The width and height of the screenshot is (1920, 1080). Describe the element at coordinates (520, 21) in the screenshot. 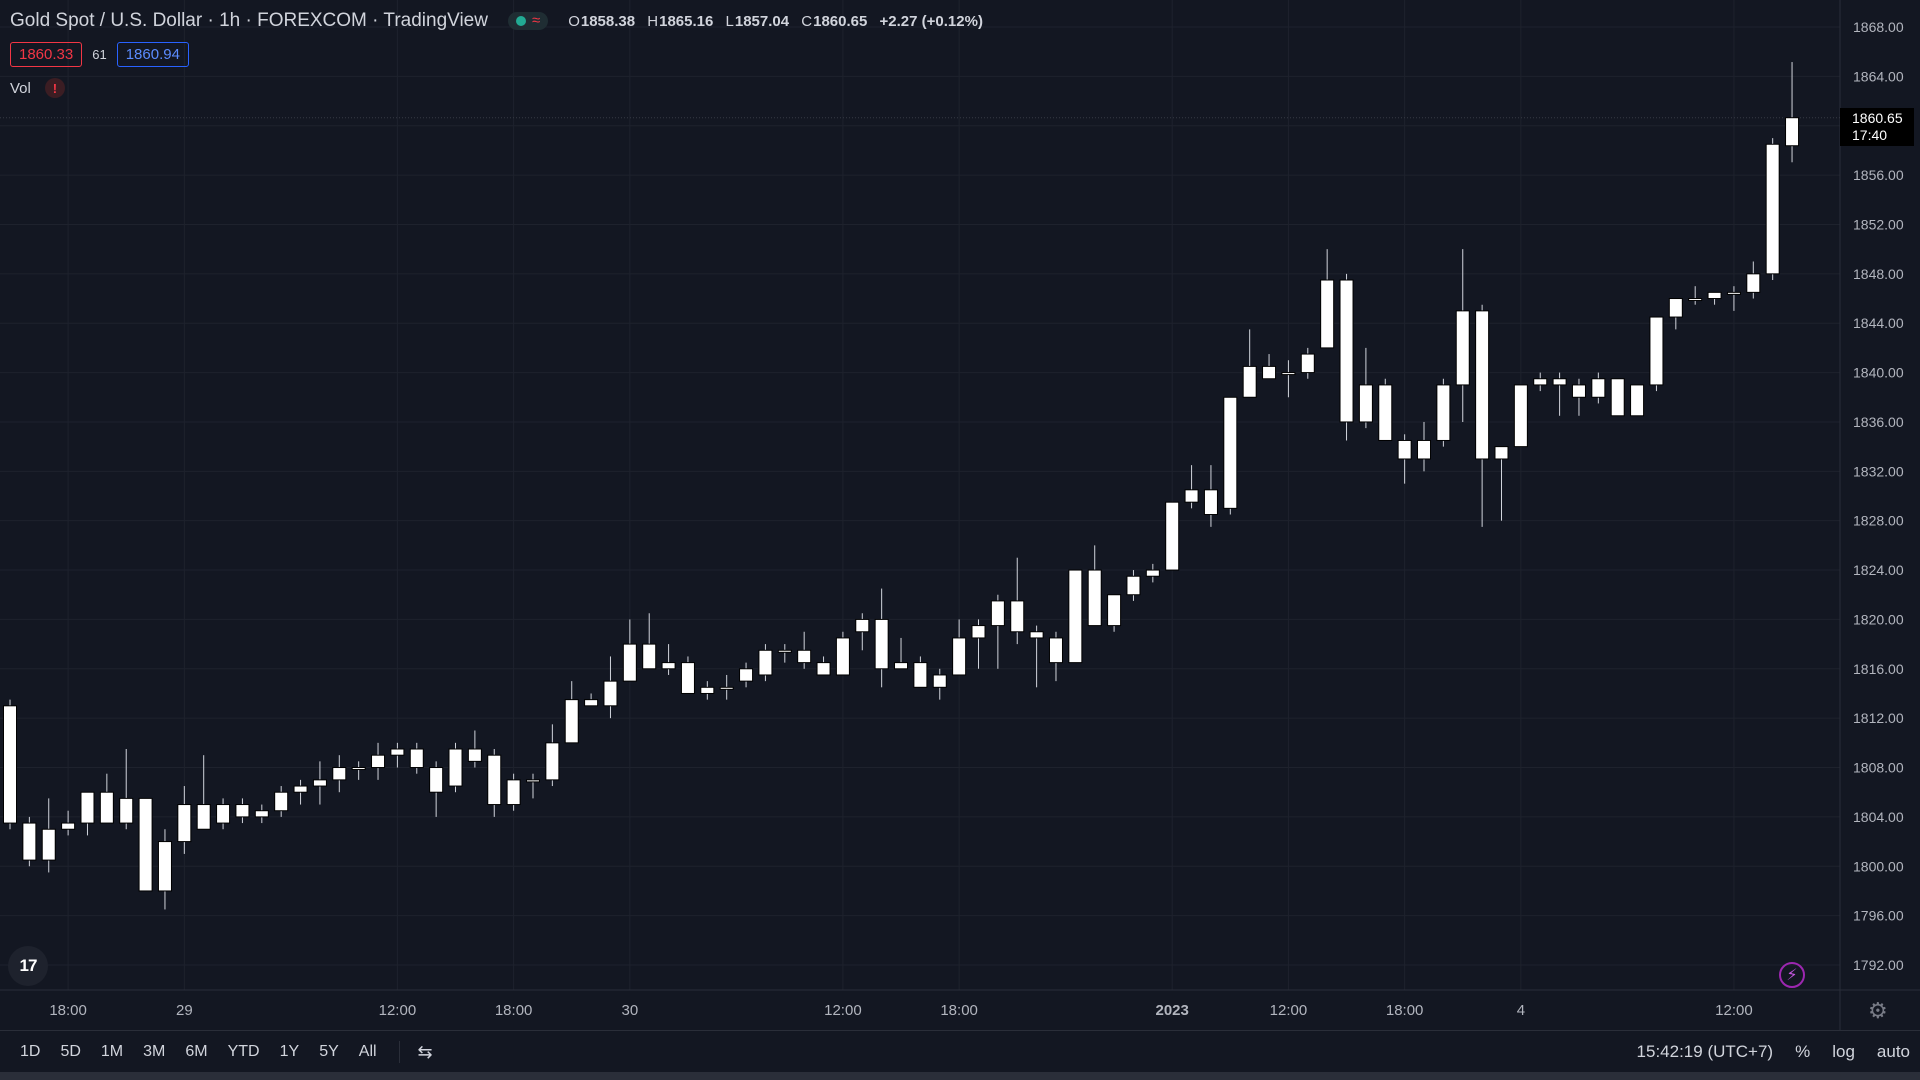

I see `market-open-dot-icon` at that location.